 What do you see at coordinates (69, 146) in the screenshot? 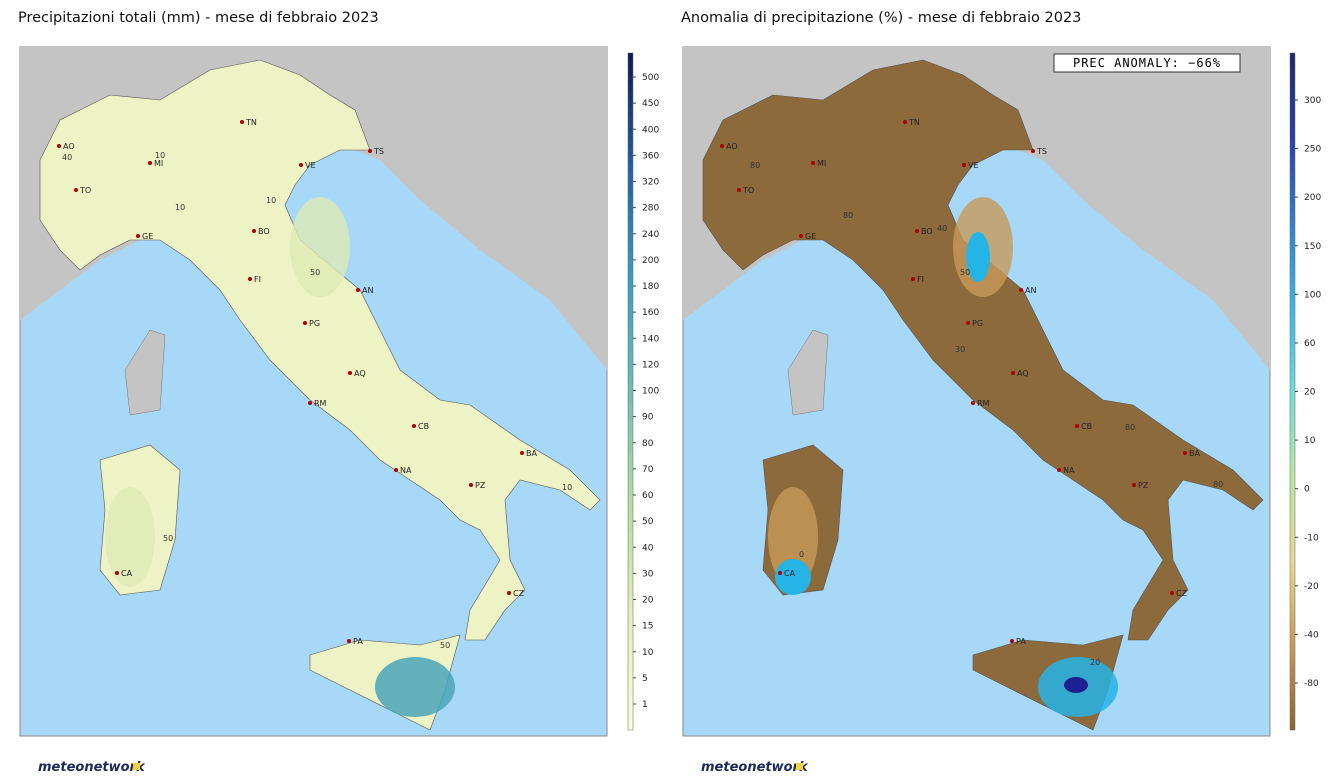
I see `city-label: AO` at bounding box center [69, 146].